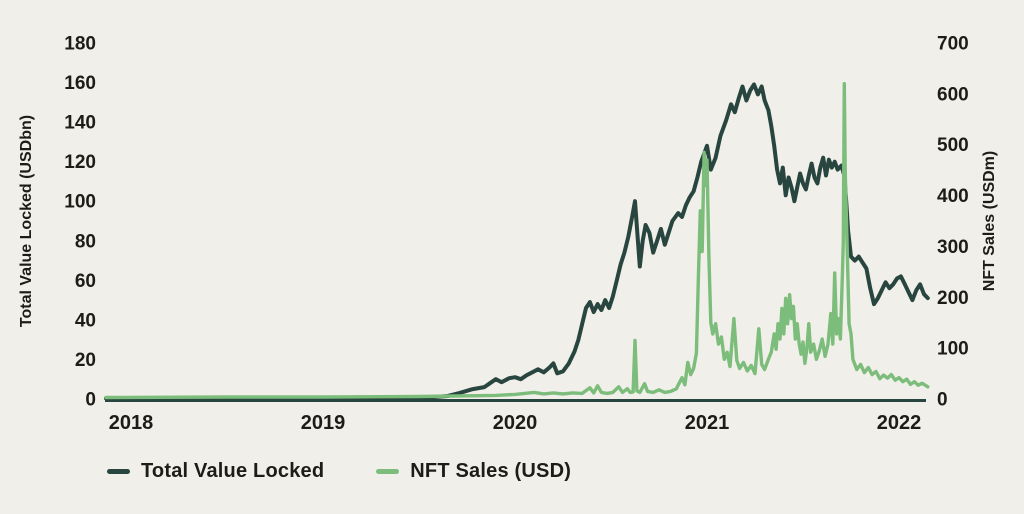 This screenshot has width=1024, height=514. I want to click on right-tick-label: 400, so click(953, 196).